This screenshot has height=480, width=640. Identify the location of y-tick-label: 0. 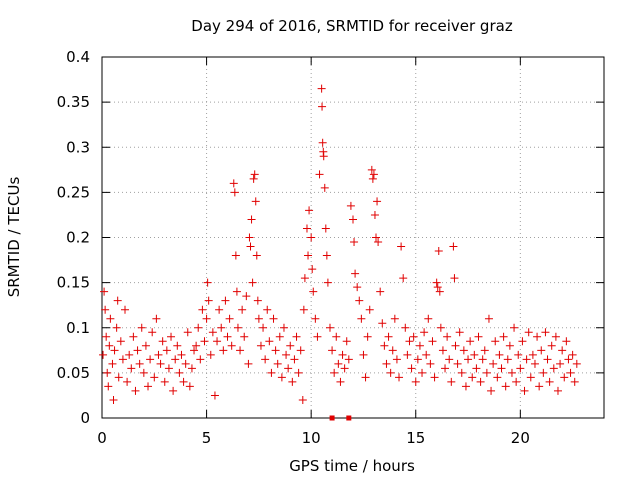
(85, 418).